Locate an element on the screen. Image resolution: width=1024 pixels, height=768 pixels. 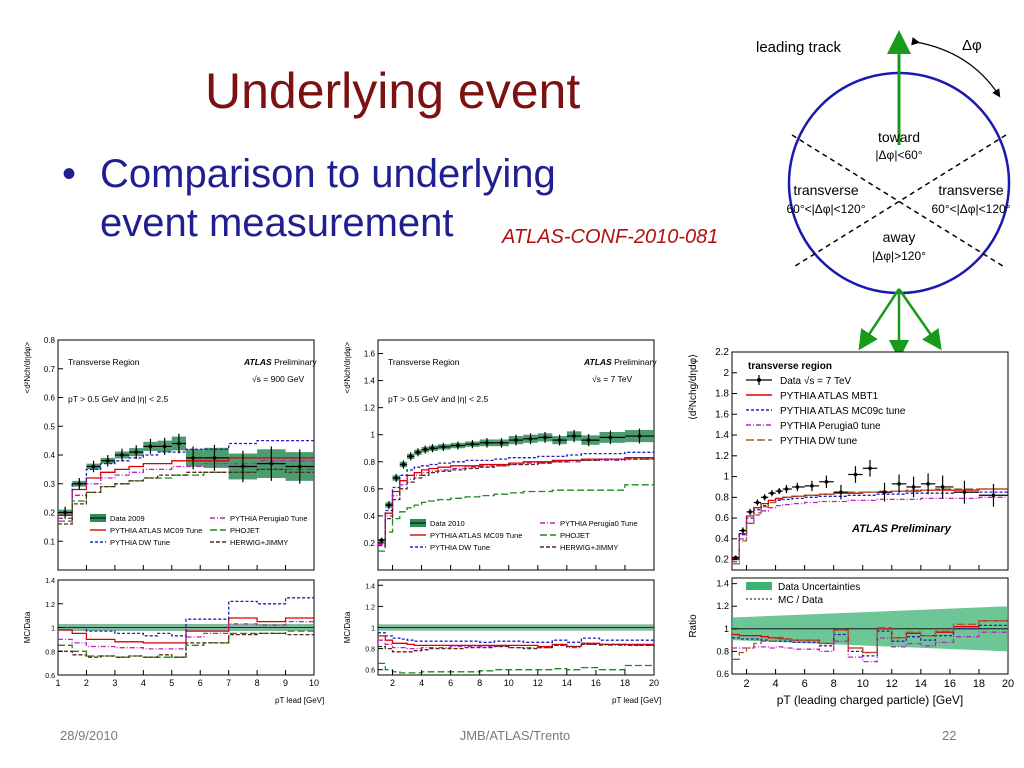
legend-label: PYTHIA ATLAS MC09 Tune is located at coordinates (156, 530).